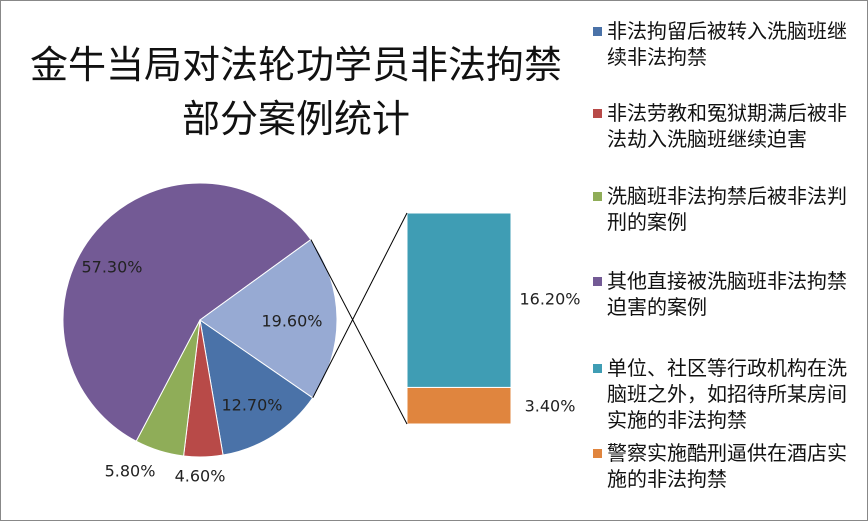 This screenshot has height=521, width=868. I want to click on chart-title: 金牛当局对法轮功学员非法拘禁部分案例统计, so click(295, 92).